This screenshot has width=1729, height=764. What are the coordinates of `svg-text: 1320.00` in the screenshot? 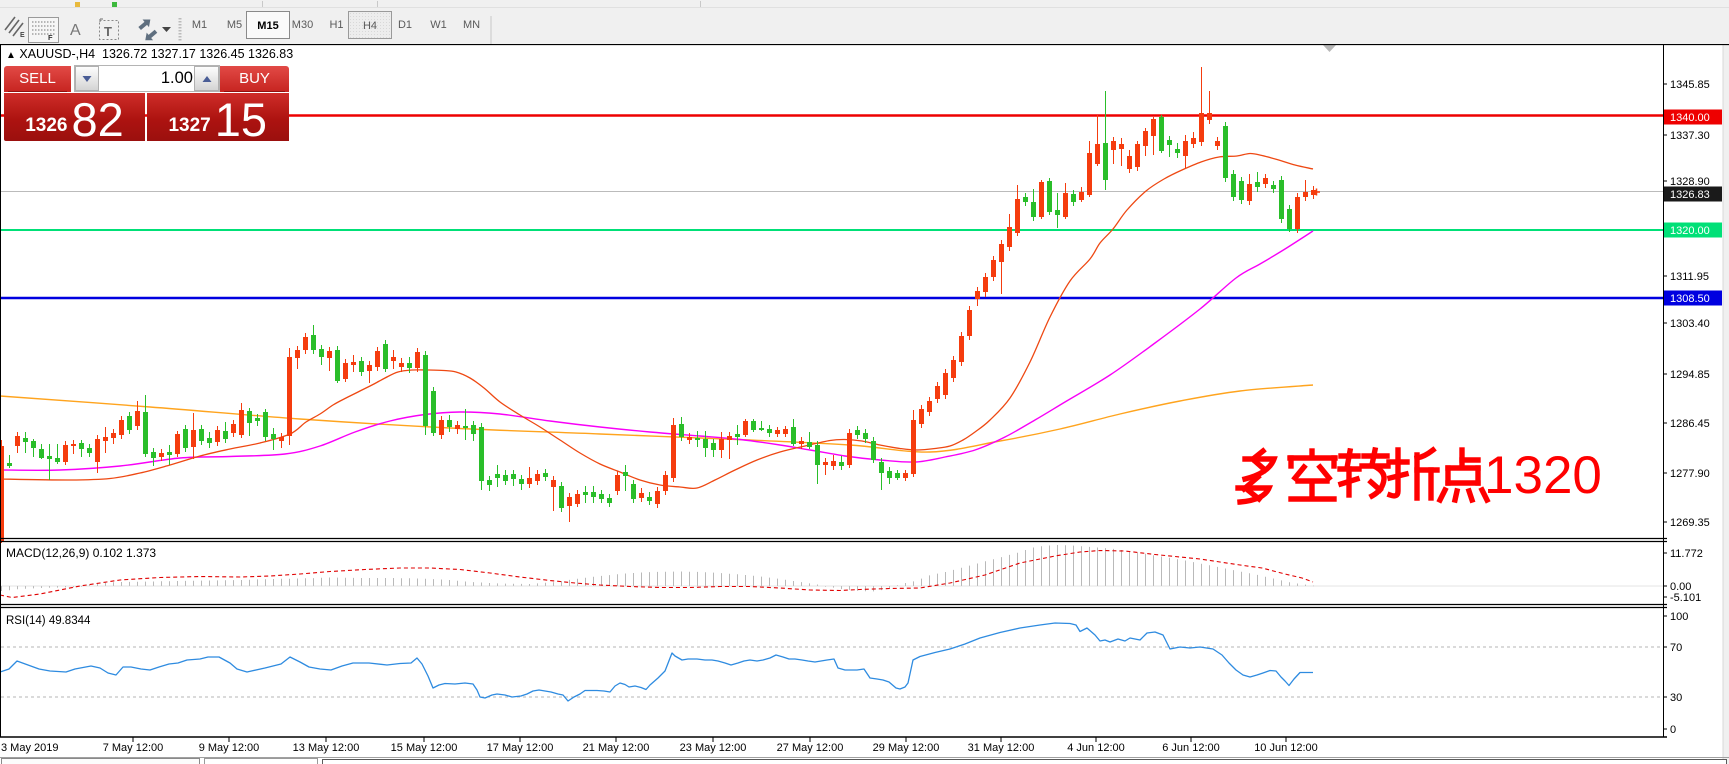 It's located at (1690, 231).